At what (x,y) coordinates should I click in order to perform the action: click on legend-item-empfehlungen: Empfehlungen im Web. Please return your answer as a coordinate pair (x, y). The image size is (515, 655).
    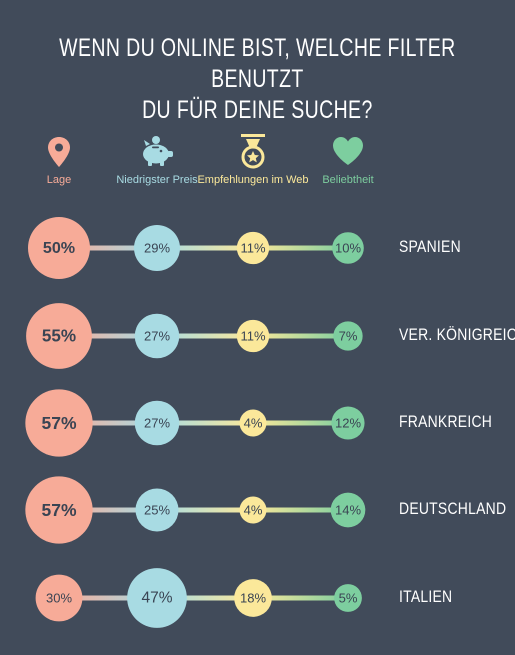
    Looking at the image, I should click on (253, 159).